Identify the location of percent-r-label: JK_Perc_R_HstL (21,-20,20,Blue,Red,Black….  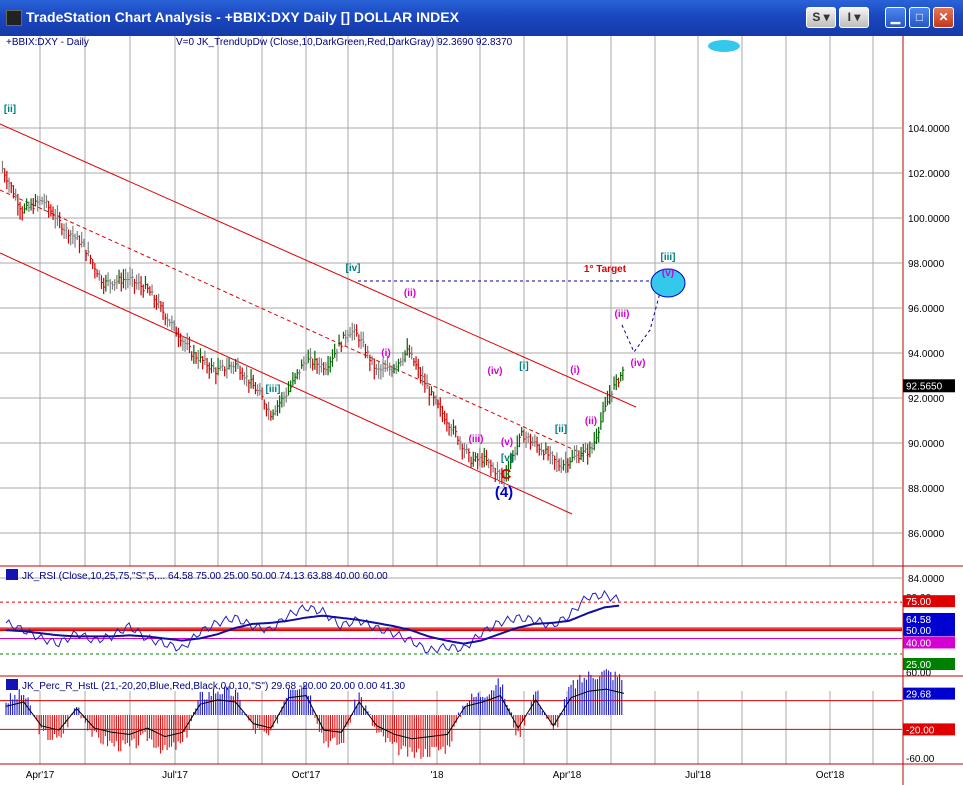
(214, 686).